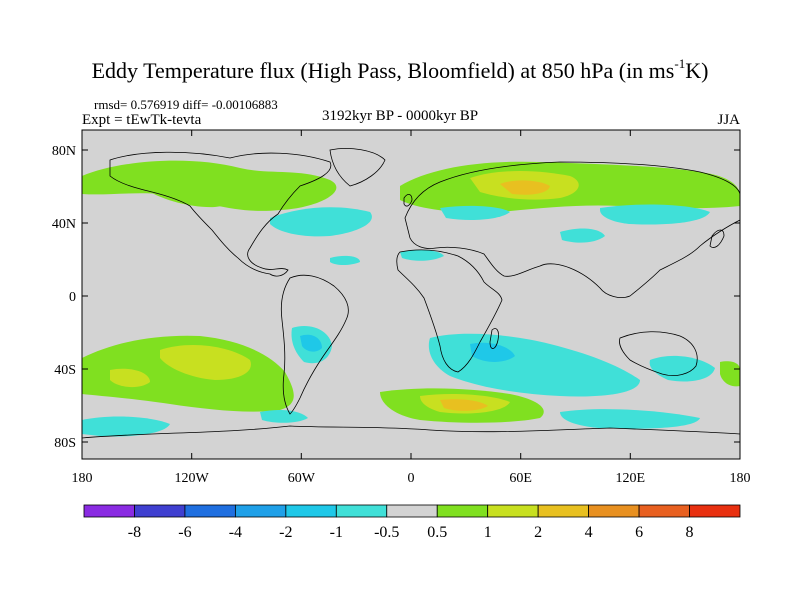 Image resolution: width=800 pixels, height=600 pixels. Describe the element at coordinates (582, 235) in the screenshot. I see `field-patch-sibcyan` at that location.